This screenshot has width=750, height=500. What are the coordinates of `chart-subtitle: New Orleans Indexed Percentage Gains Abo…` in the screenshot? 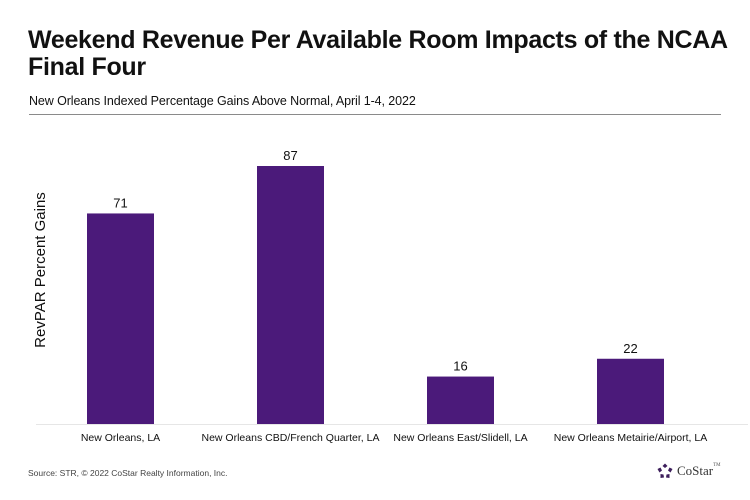 It's located at (222, 101).